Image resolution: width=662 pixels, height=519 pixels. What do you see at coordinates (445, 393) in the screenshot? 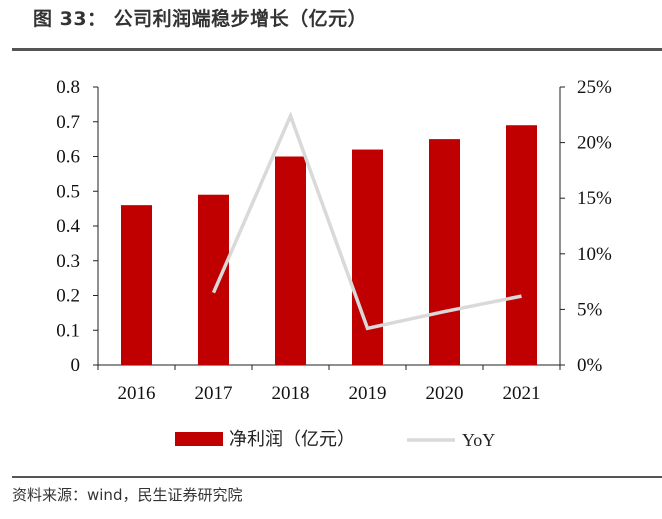
I see `x-tick-label: 2020` at bounding box center [445, 393].